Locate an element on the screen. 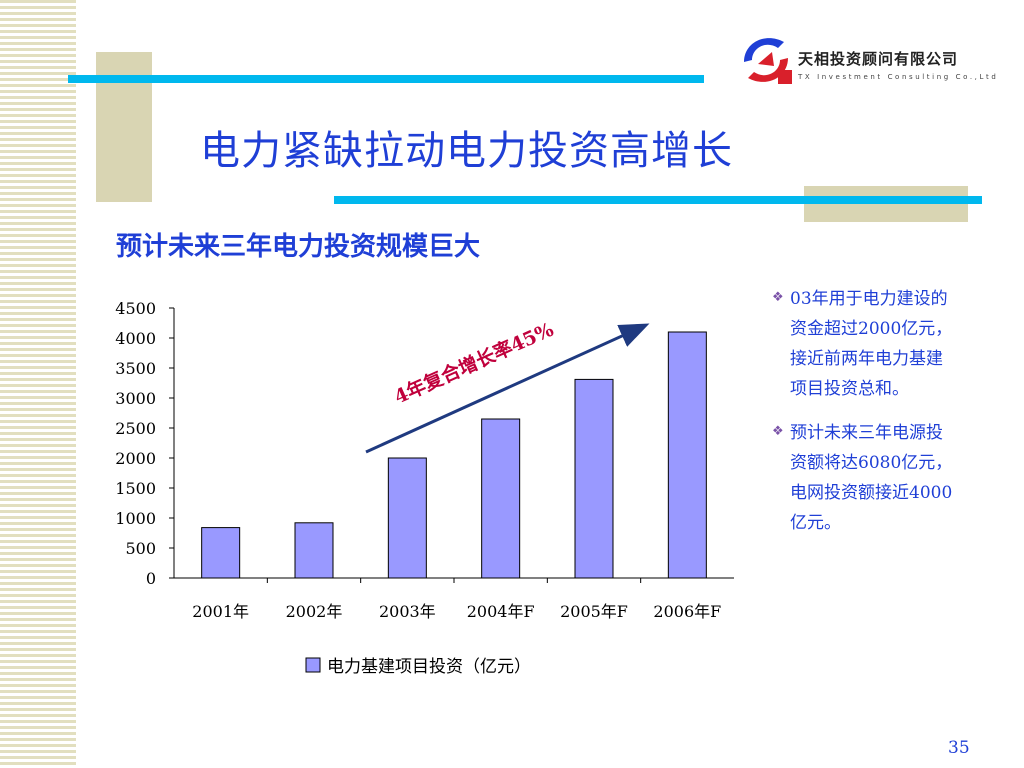  y-tick-label: 4500 is located at coordinates (135, 308).